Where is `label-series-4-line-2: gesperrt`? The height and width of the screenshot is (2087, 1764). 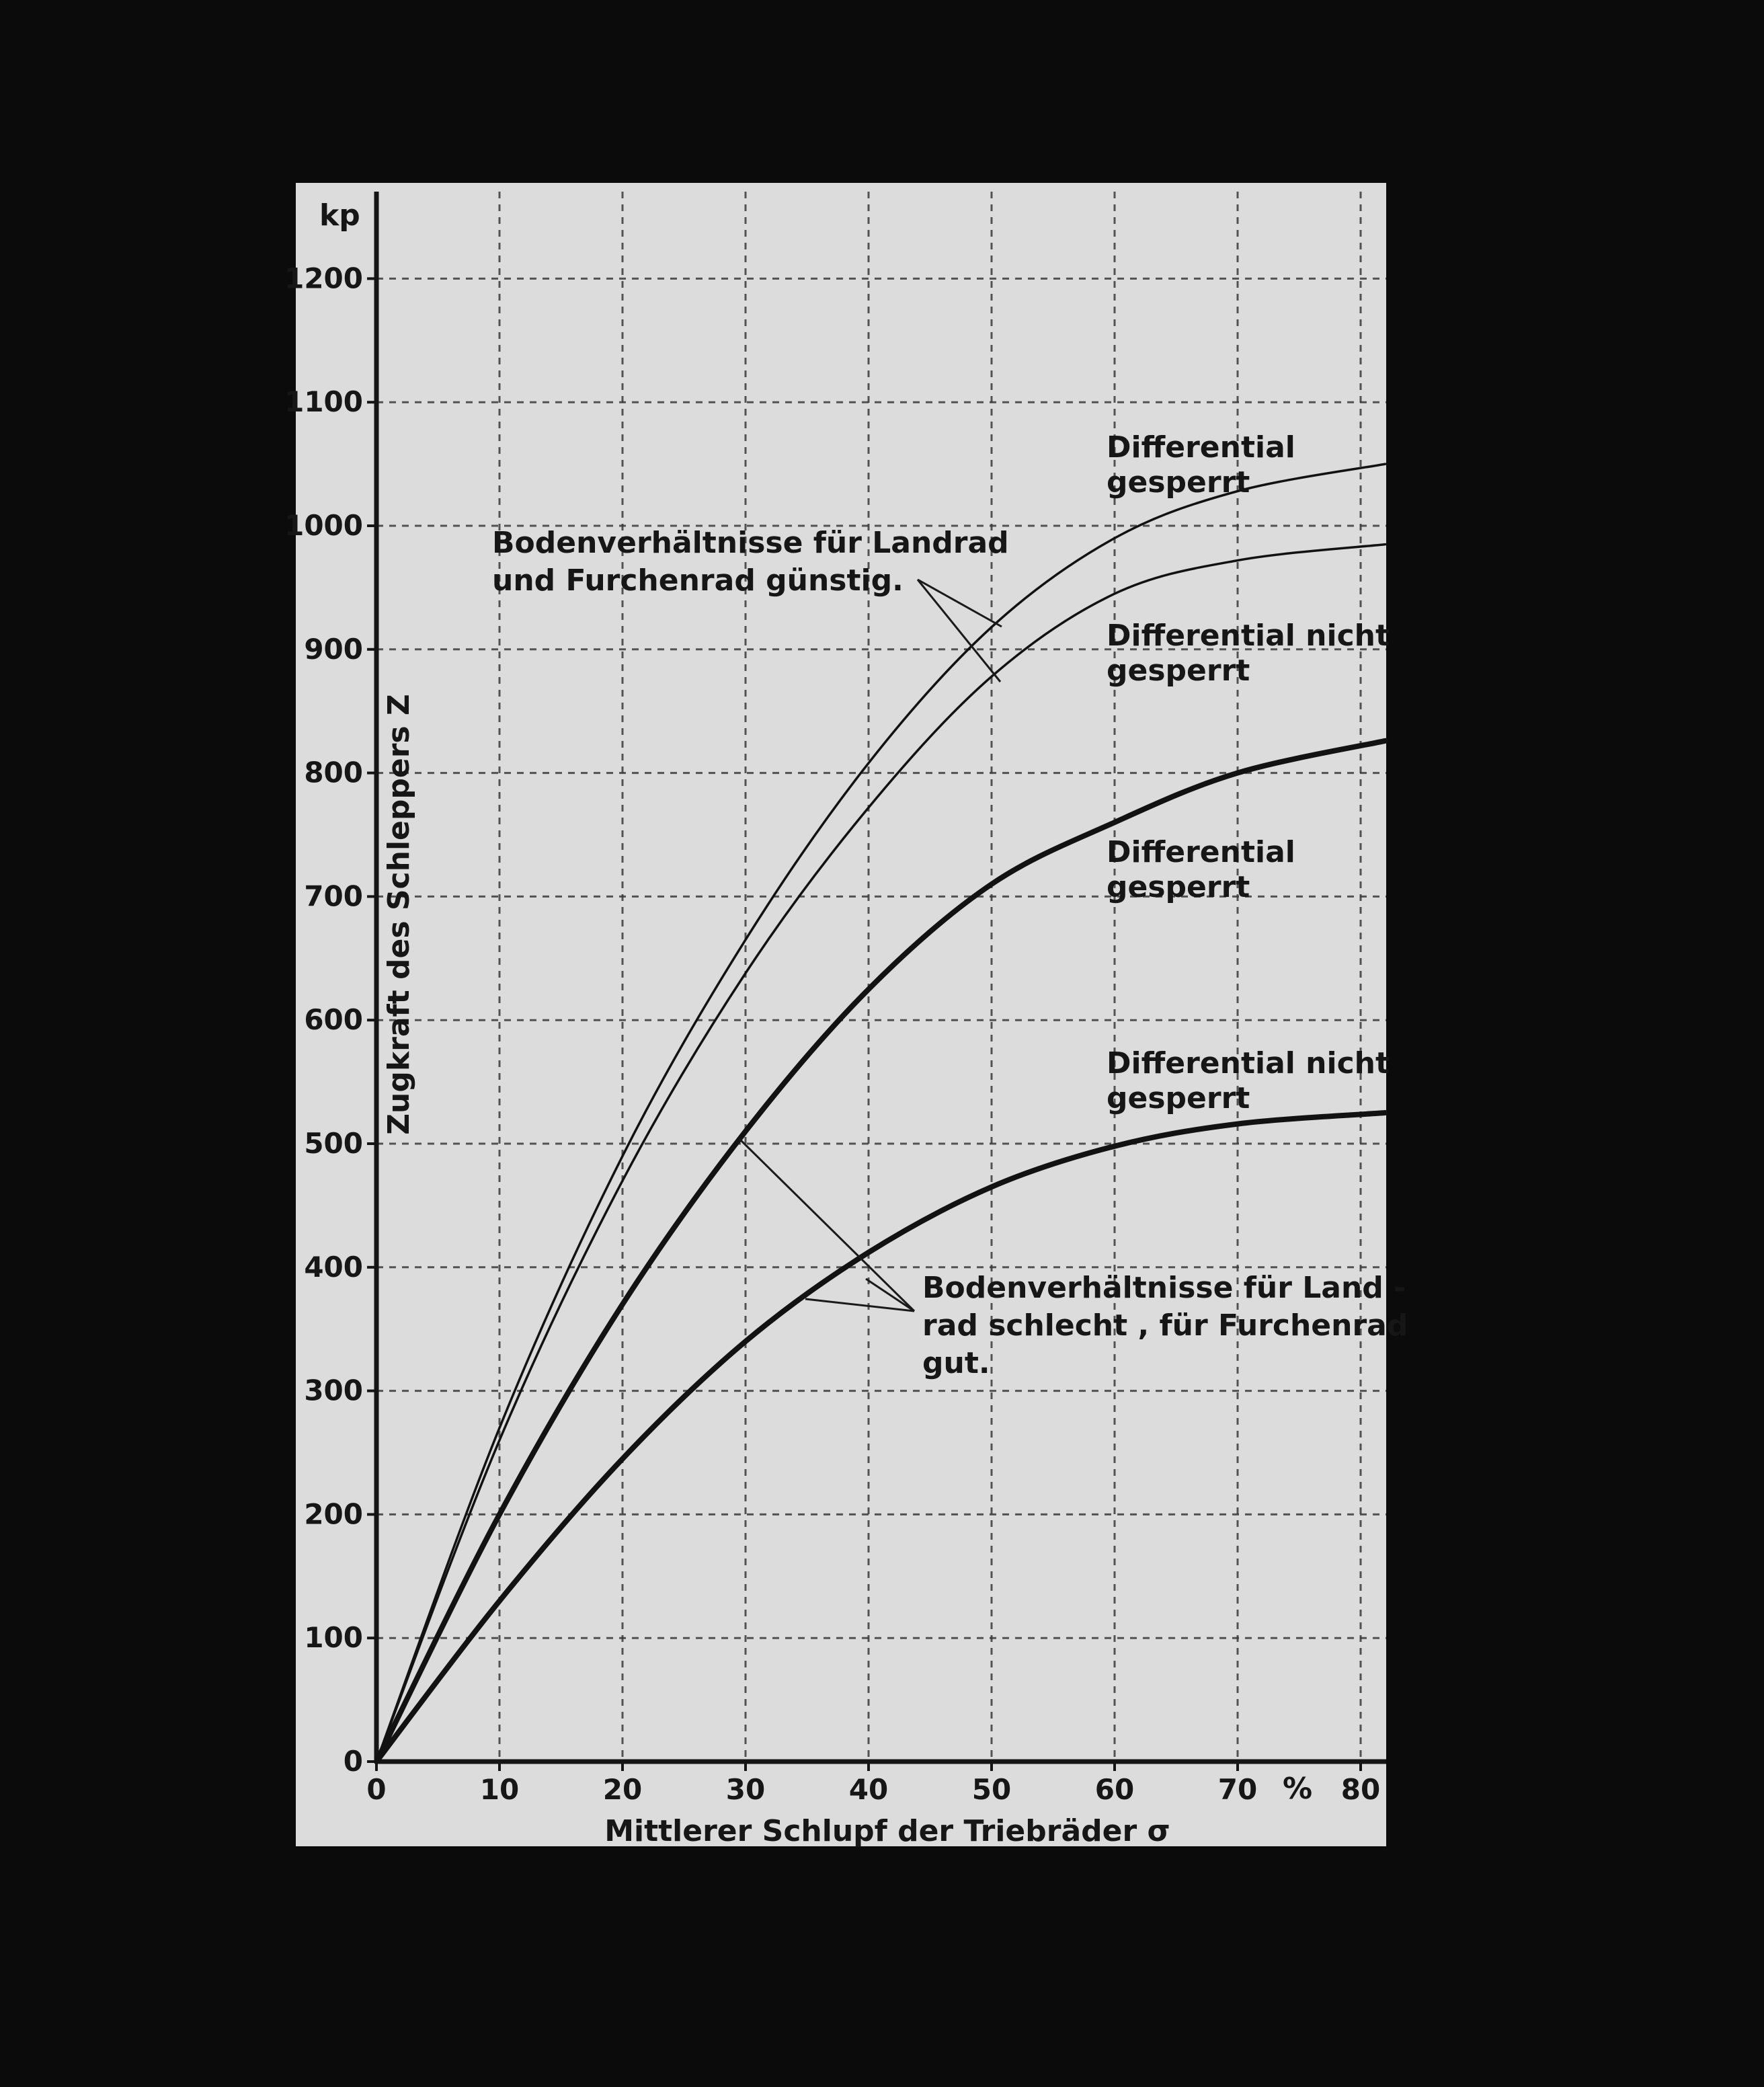 label-series-4-line-2: gesperrt is located at coordinates (1178, 1098).